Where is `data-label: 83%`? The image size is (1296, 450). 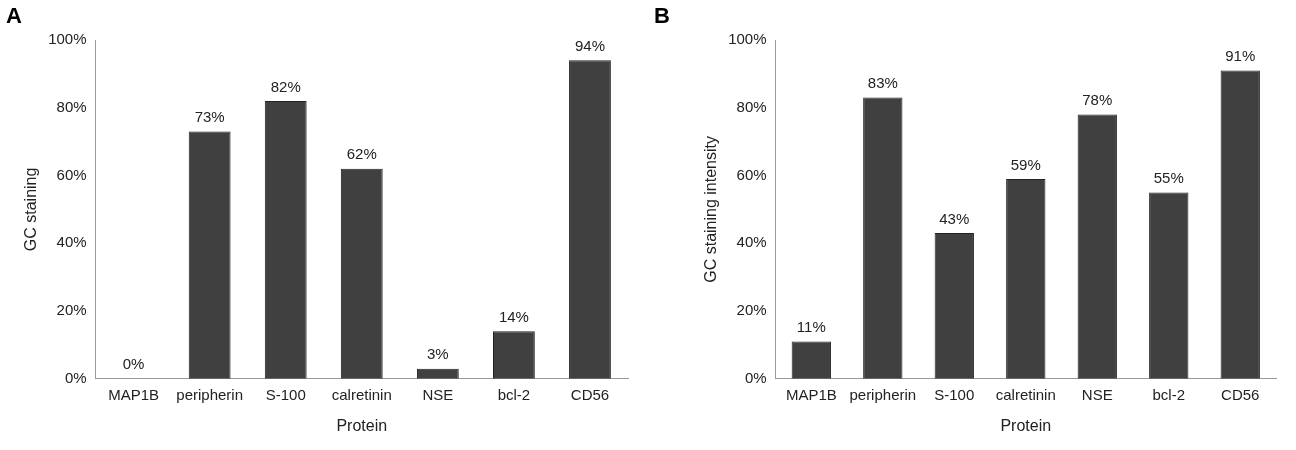
data-label: 83% is located at coordinates (882, 83).